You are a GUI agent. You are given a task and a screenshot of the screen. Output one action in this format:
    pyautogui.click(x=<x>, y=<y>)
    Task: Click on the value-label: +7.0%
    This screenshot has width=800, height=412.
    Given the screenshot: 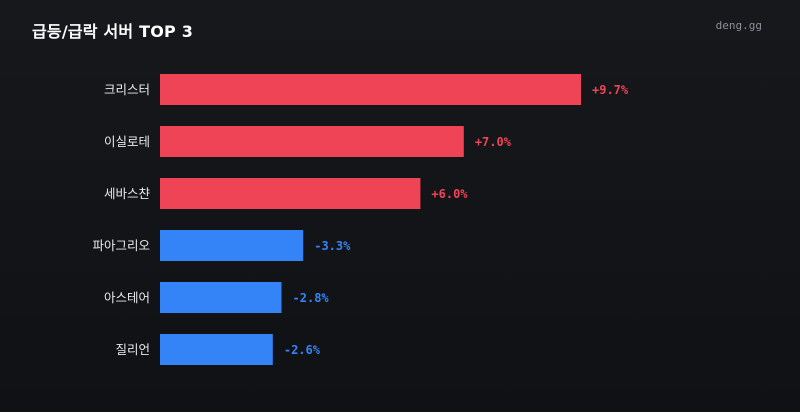 What is the action you would take?
    pyautogui.click(x=493, y=142)
    